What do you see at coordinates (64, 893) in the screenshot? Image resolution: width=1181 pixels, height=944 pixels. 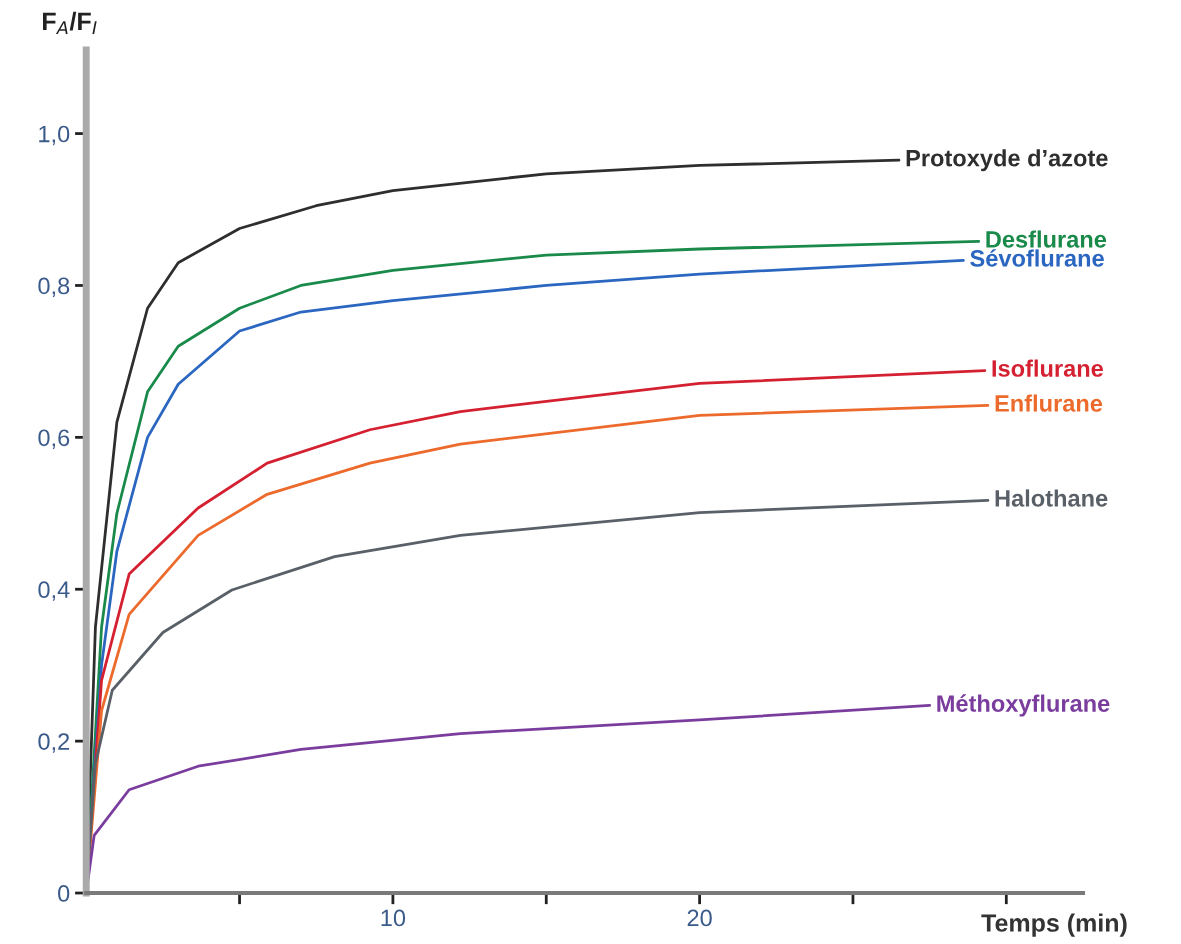 I see `y-tick-label: 0` at bounding box center [64, 893].